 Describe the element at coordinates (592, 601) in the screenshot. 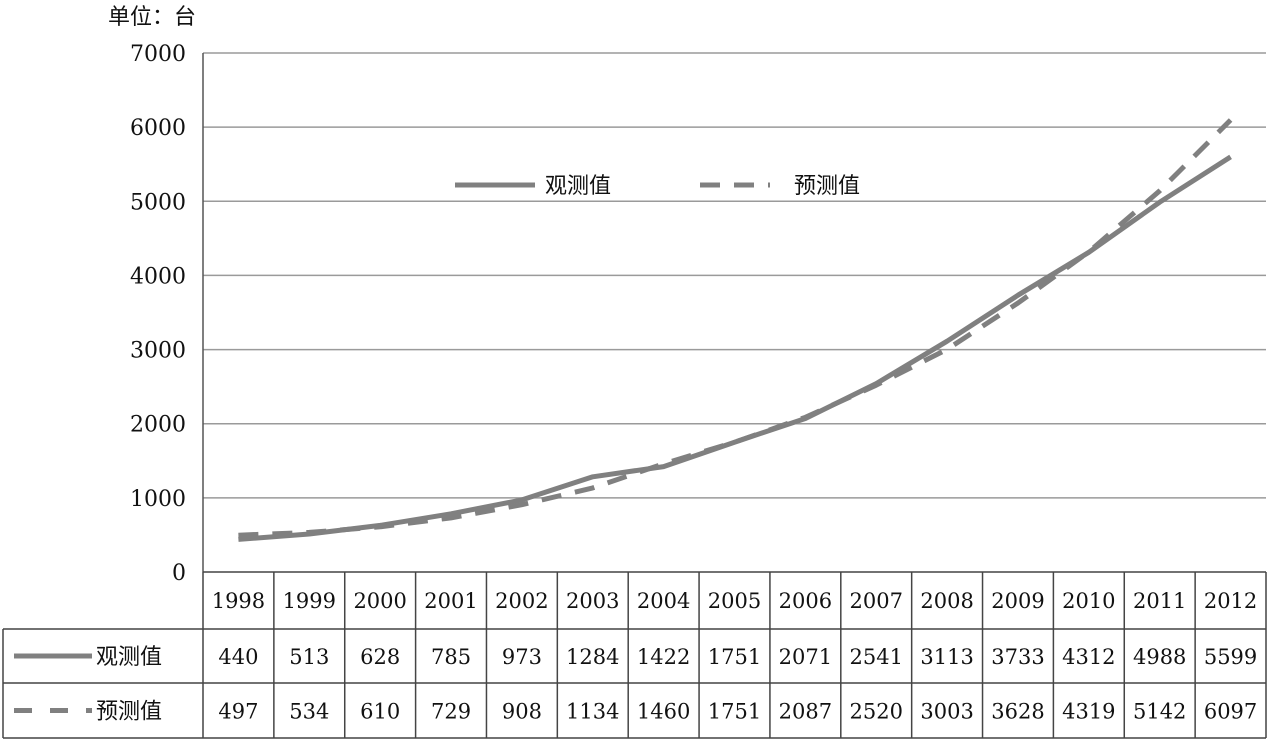

I see `x-category-label: 2003` at that location.